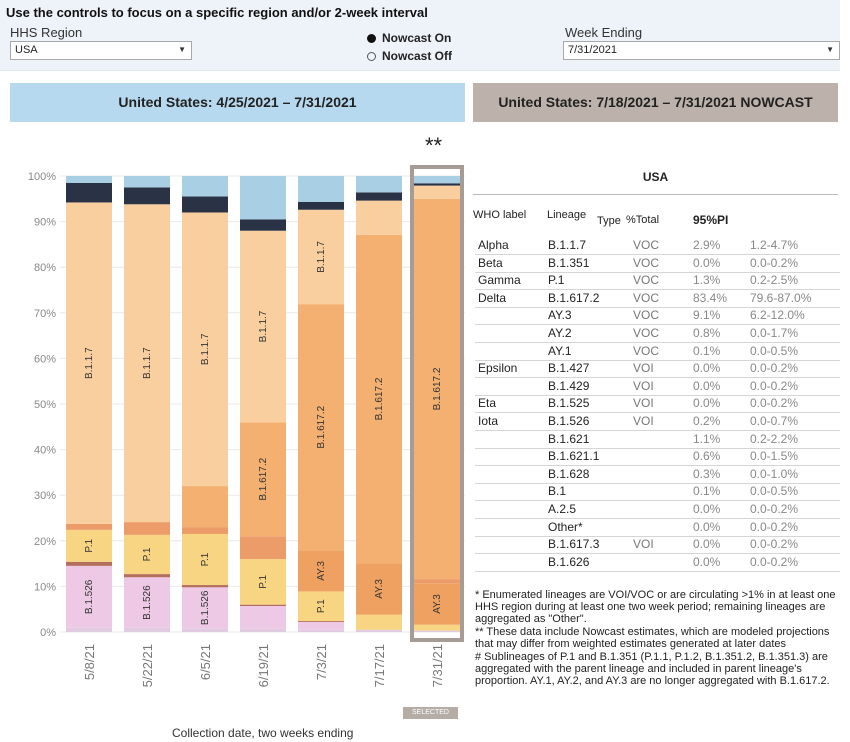 This screenshot has width=850, height=742. What do you see at coordinates (657, 369) in the screenshot?
I see `table-row: Epsilon B.1.427 VOI 0.0% 0.0-0.2%` at bounding box center [657, 369].